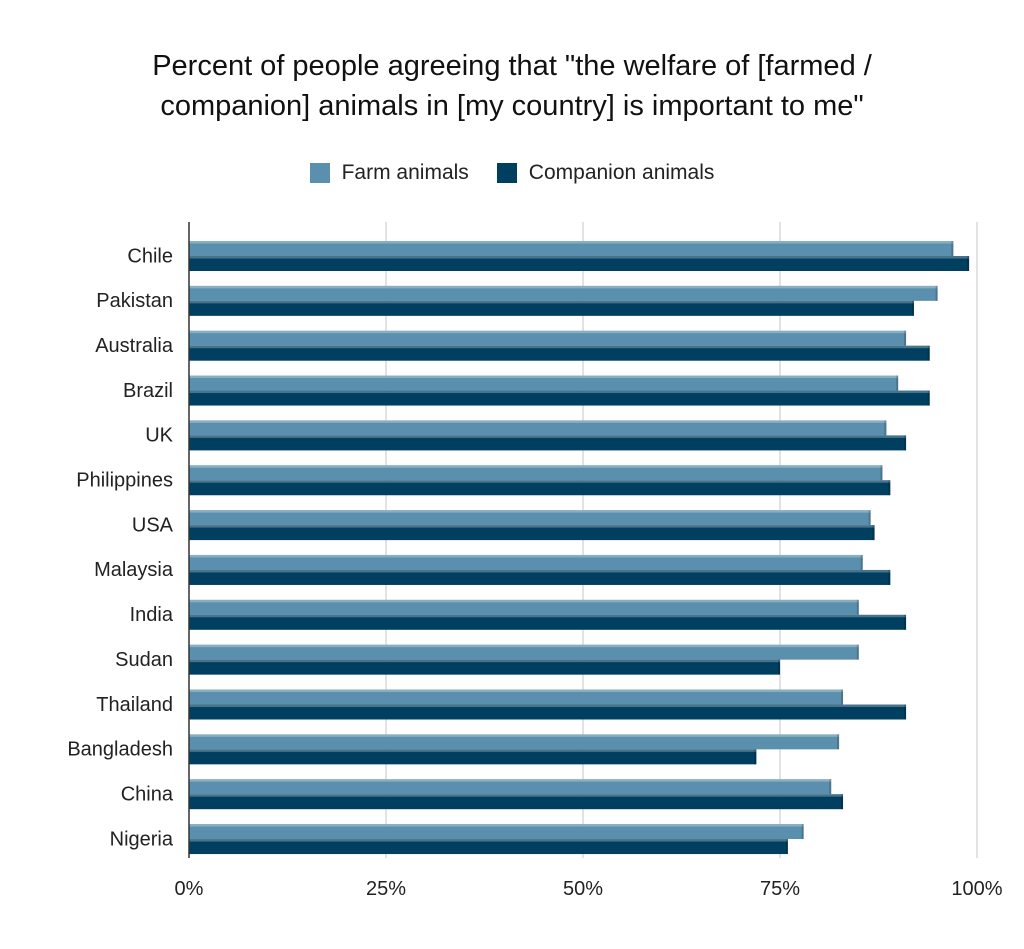 The image size is (1024, 949). What do you see at coordinates (153, 525) in the screenshot?
I see `category-label: USA` at bounding box center [153, 525].